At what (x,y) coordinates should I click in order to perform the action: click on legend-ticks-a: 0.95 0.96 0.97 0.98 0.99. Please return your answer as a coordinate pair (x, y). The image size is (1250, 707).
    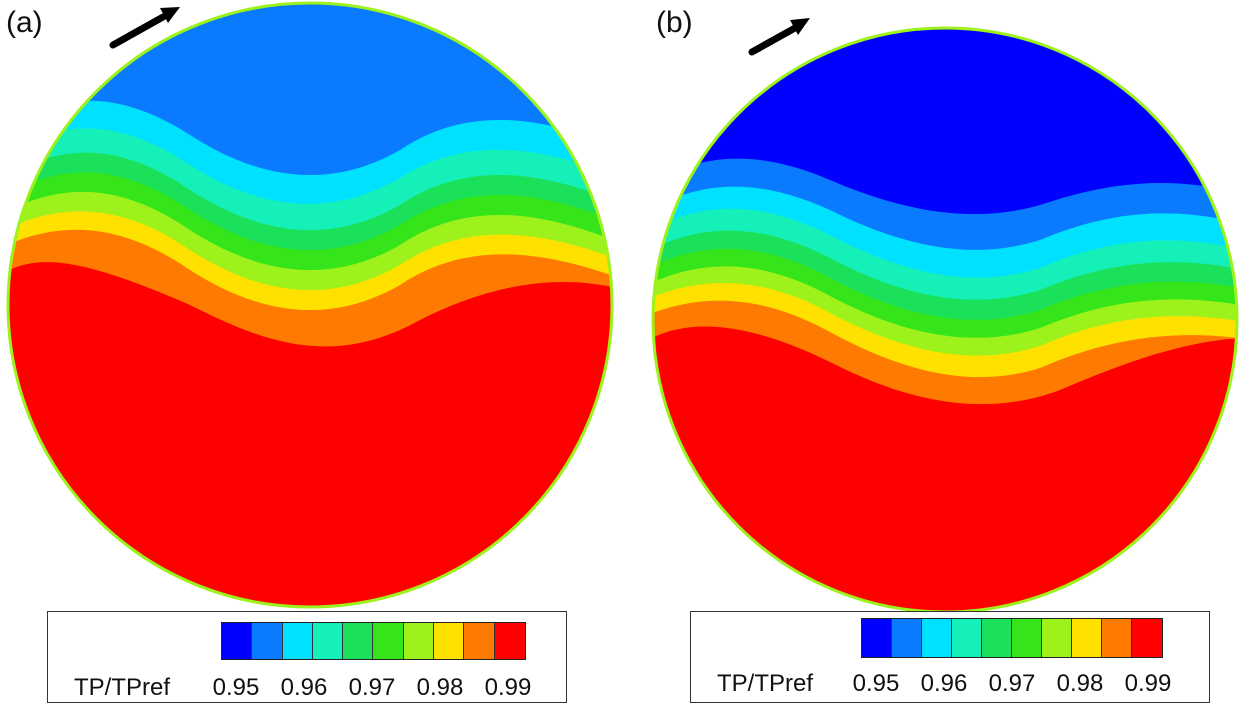
    Looking at the image, I should click on (372, 689).